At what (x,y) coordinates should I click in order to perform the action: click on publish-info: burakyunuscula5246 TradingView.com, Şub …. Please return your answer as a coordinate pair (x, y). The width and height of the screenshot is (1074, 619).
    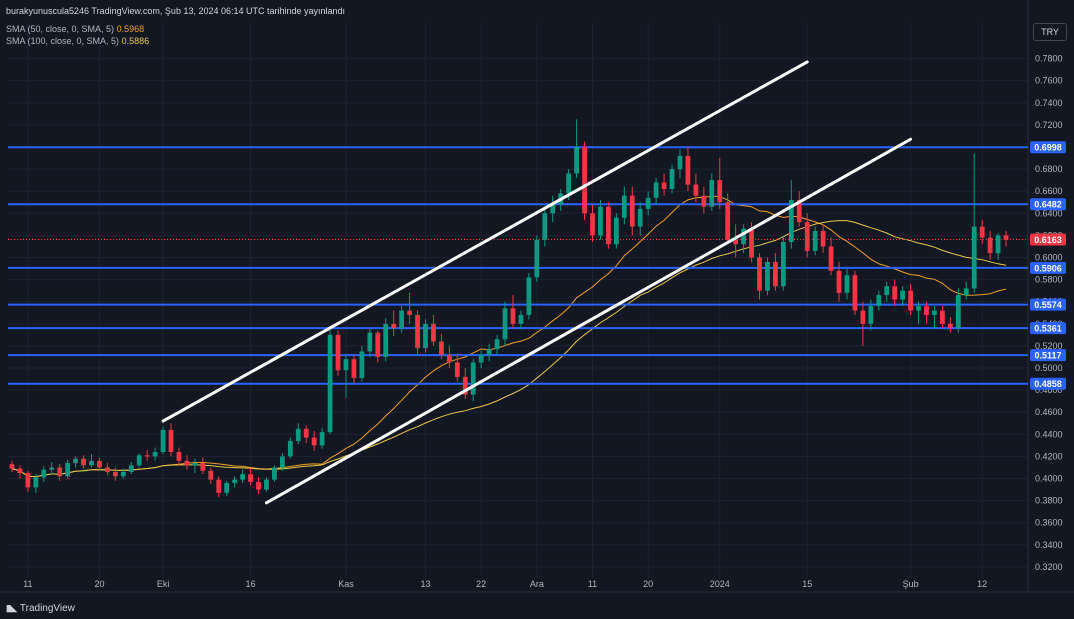
    Looking at the image, I should click on (176, 11).